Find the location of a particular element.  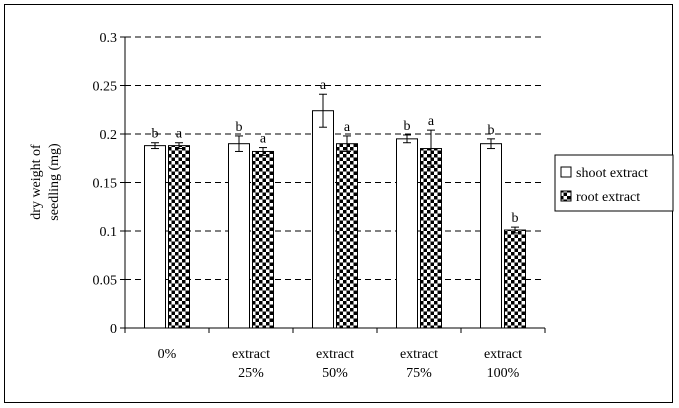

y-tick-label: 0.05 is located at coordinates (105, 281).